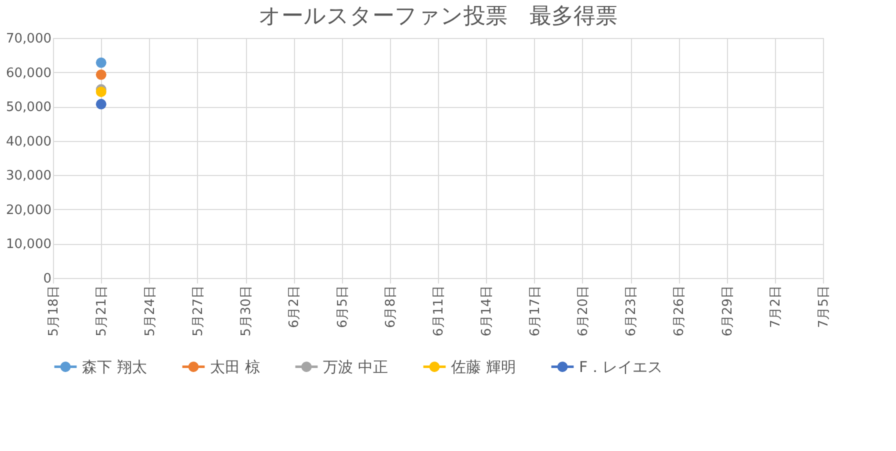 The height and width of the screenshot is (451, 896). I want to click on x-tick-label: 6月5日, so click(342, 307).